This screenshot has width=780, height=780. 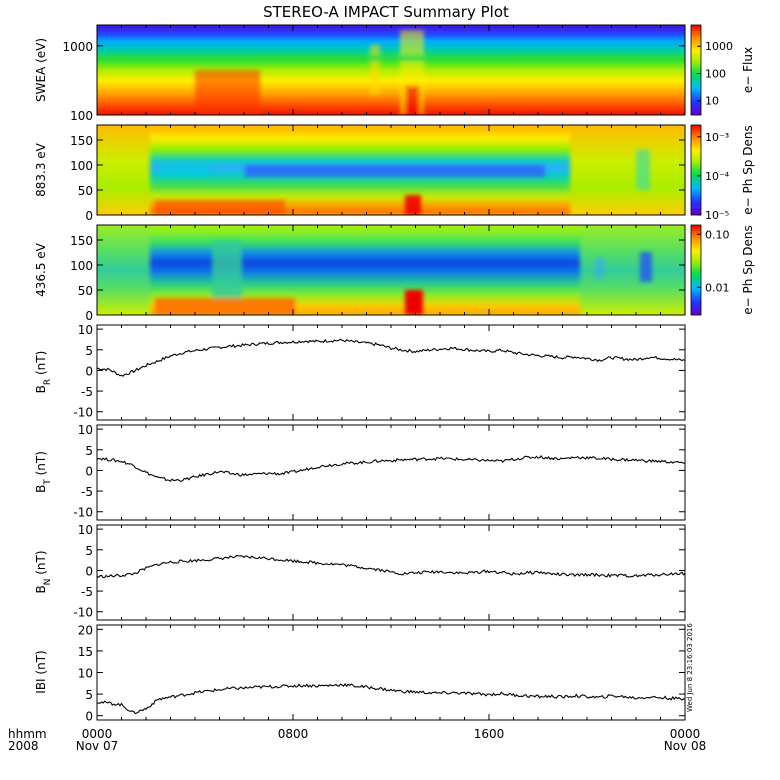 What do you see at coordinates (27, 734) in the screenshot?
I see `time-row-label: hhmm` at bounding box center [27, 734].